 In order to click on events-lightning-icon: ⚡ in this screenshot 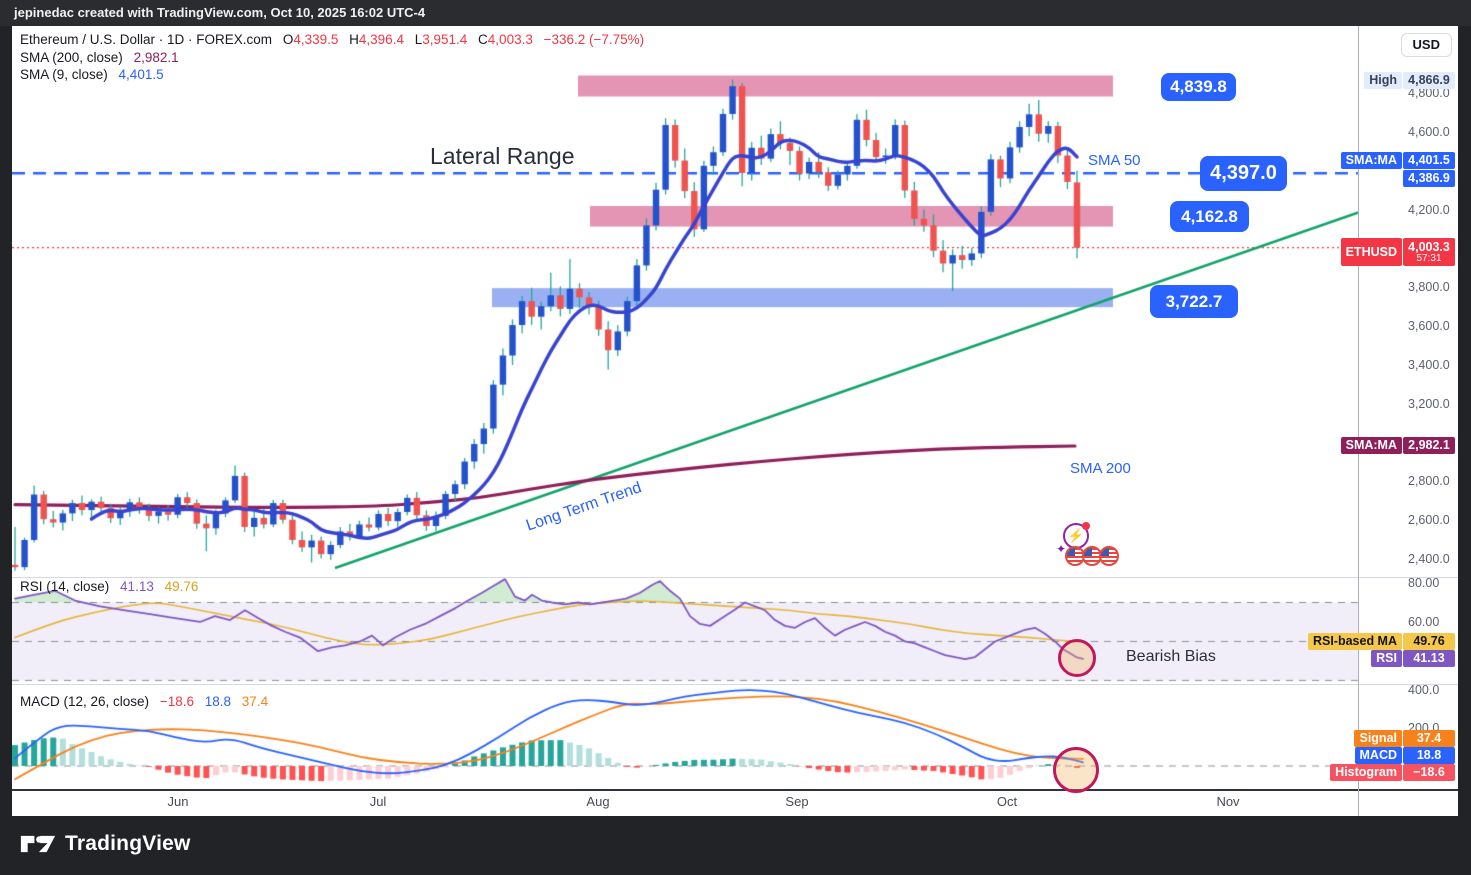, I will do `click(1076, 535)`.